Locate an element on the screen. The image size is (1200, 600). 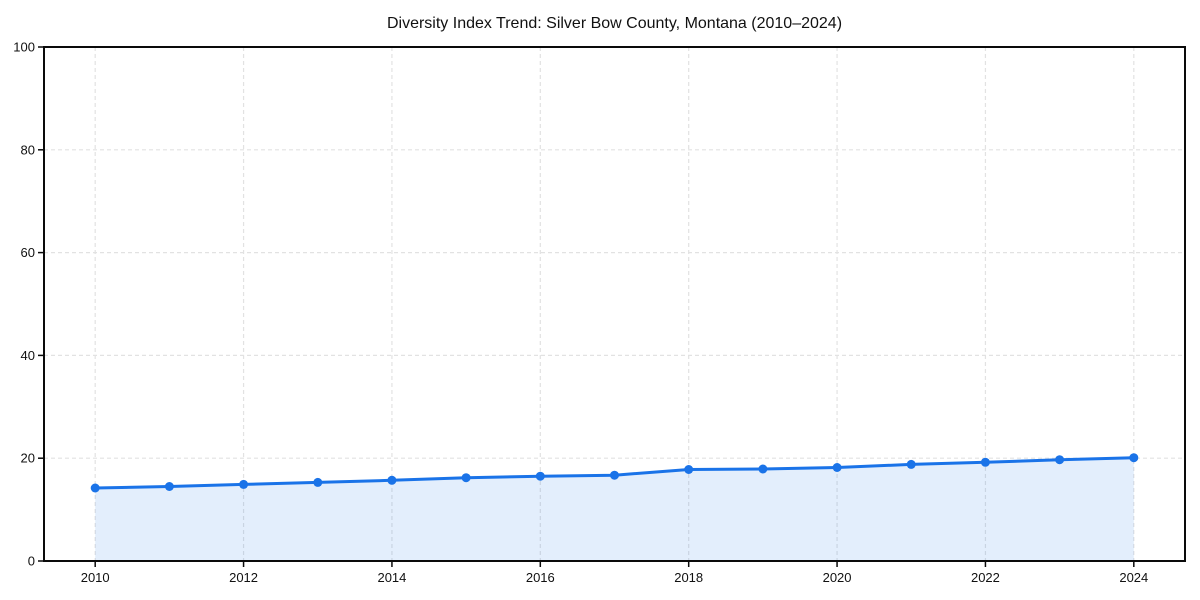
y-tick-label: 40 is located at coordinates (28, 355).